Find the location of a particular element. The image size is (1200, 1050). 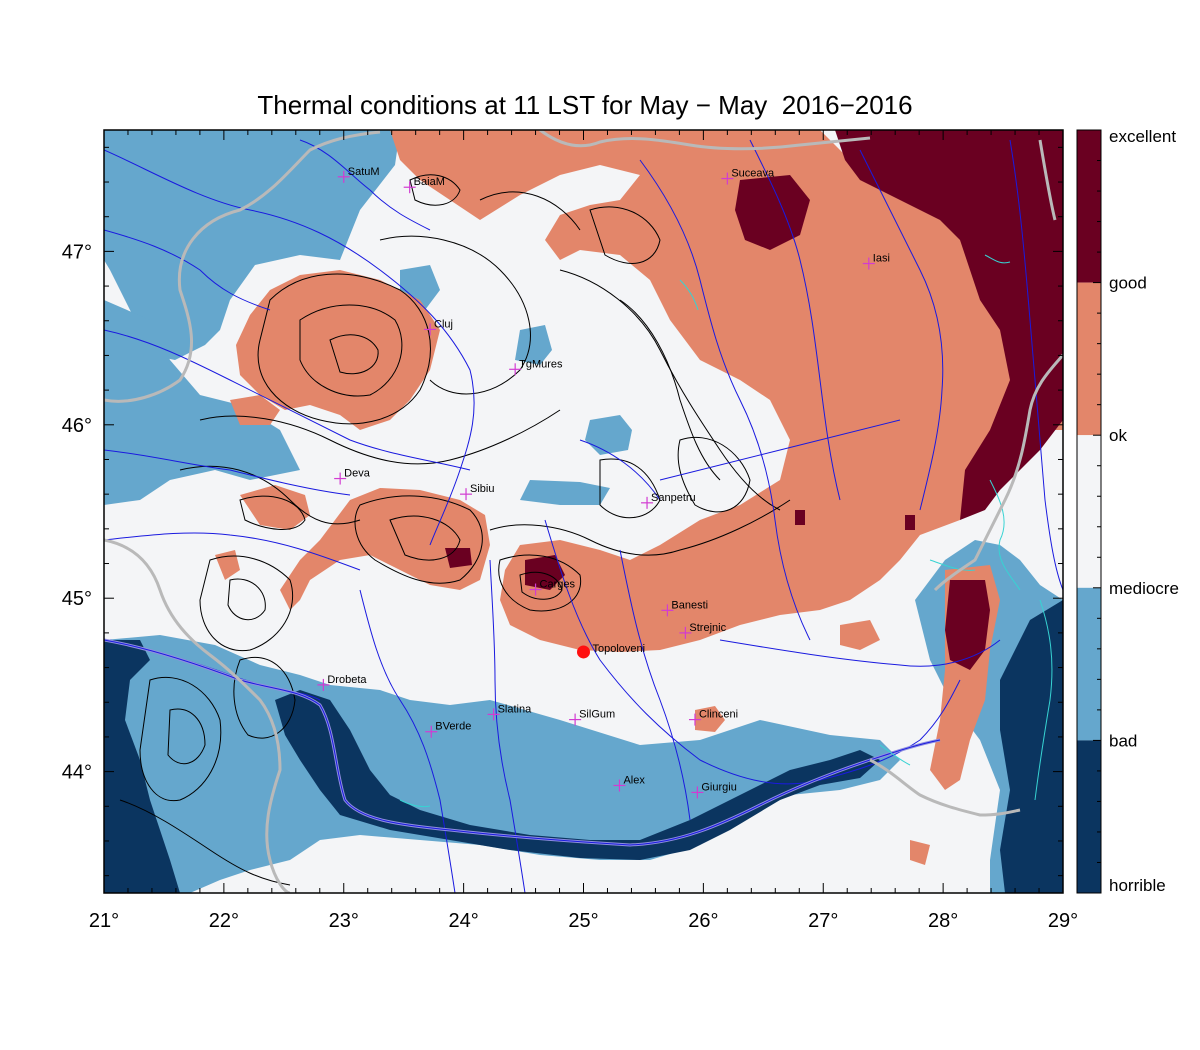

city-label: Iasi is located at coordinates (881, 259).